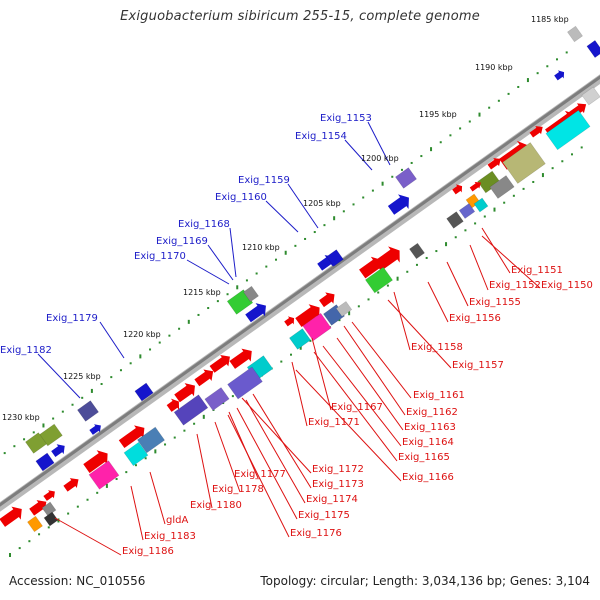 The height and width of the screenshot is (600, 600). Describe the element at coordinates (238, 489) in the screenshot. I see `gene-label: Exig_1178` at that location.